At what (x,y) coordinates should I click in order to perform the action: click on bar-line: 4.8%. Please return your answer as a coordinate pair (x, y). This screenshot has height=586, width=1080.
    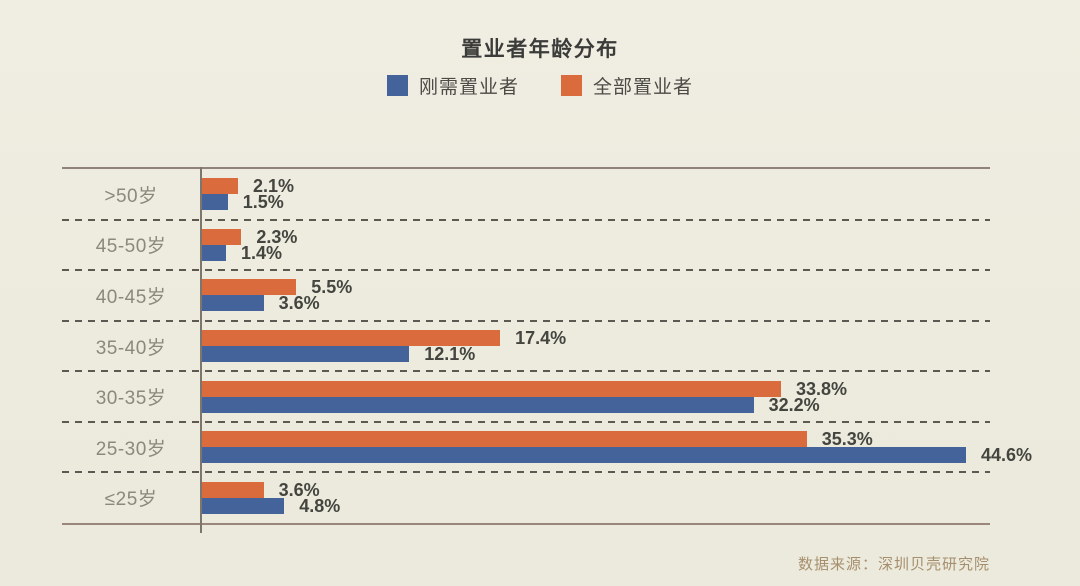
    Looking at the image, I should click on (271, 505).